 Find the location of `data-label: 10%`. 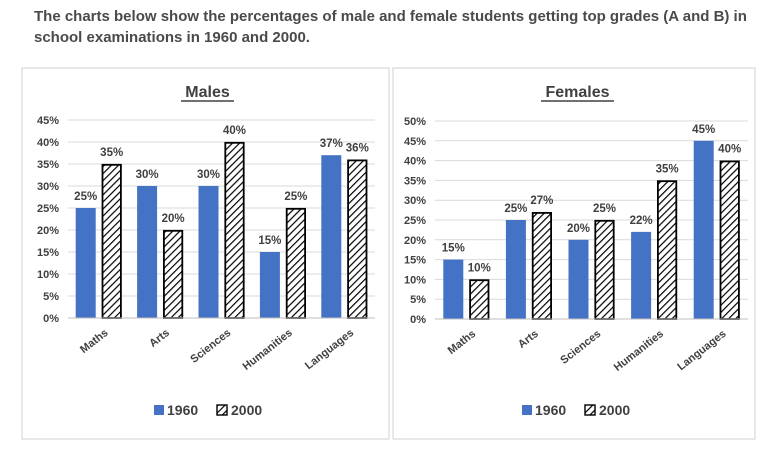

data-label: 10% is located at coordinates (479, 268).